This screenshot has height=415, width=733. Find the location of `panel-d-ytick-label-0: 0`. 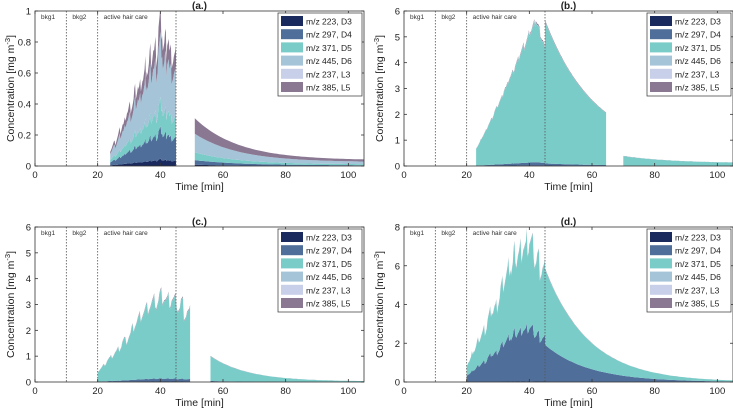

panel-d-ytick-label-0: 0 is located at coordinates (397, 383).